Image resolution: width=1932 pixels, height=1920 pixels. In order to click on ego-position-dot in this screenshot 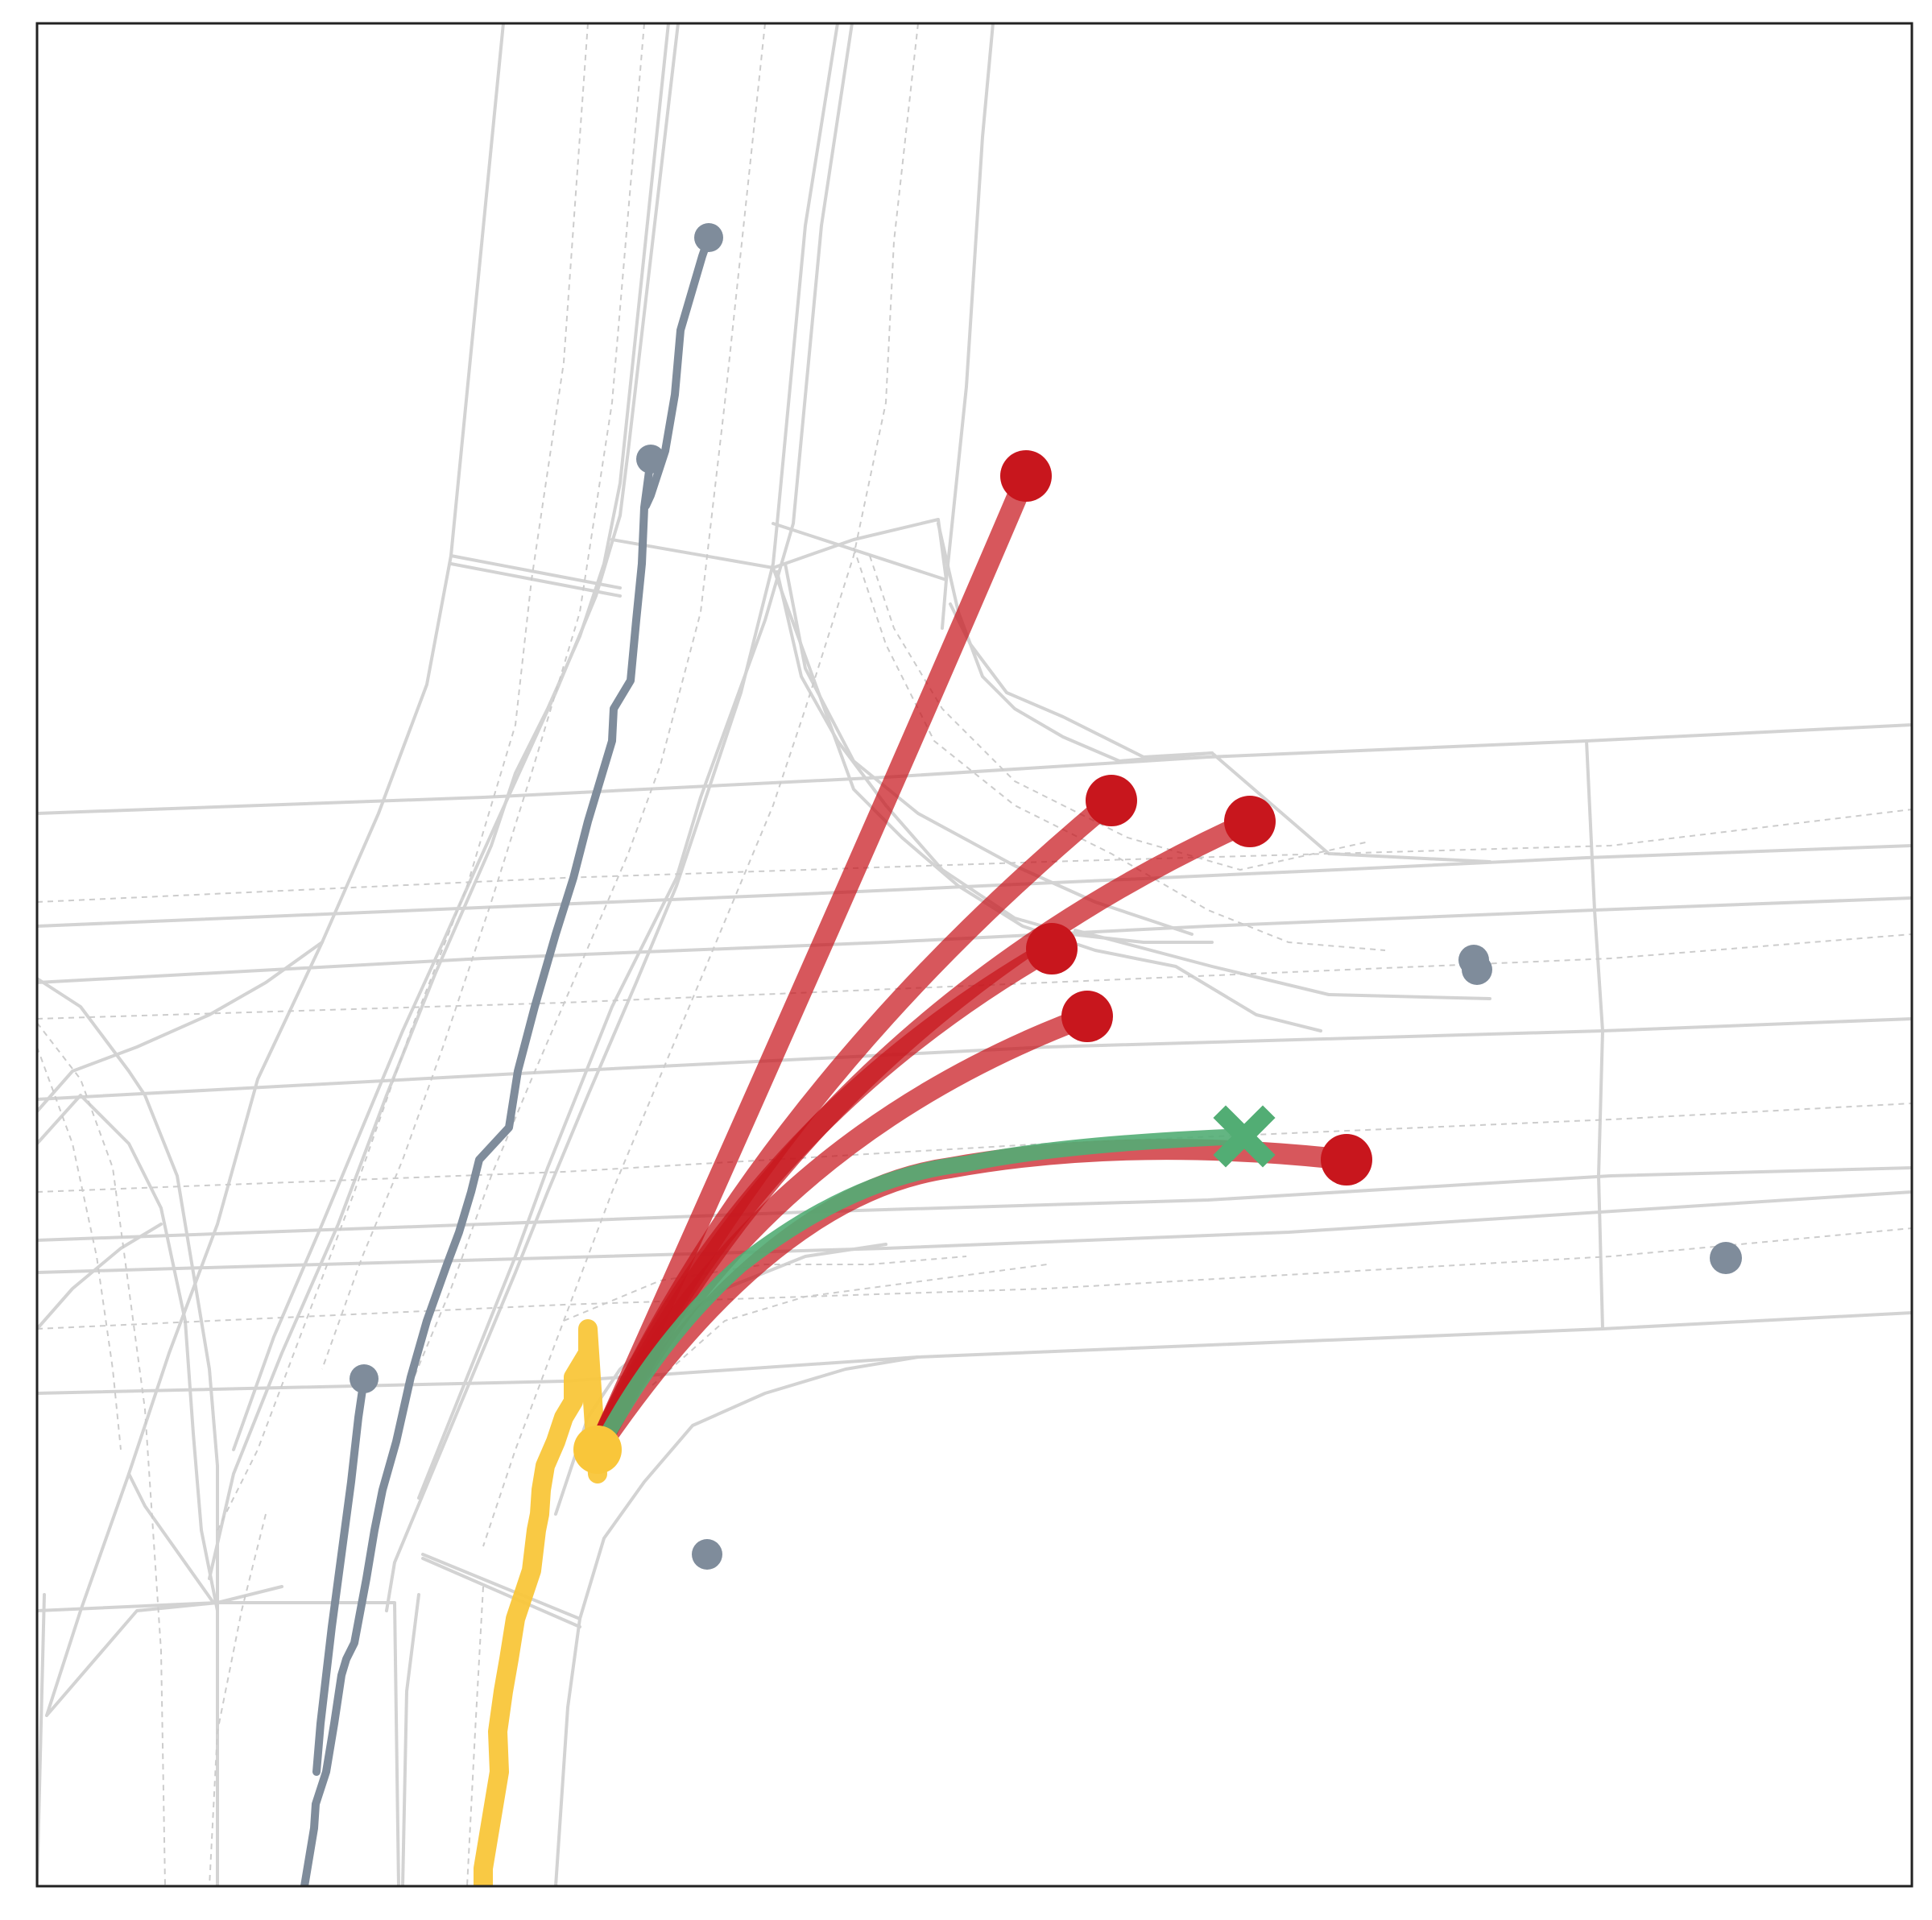, I will do `click(598, 1450)`.